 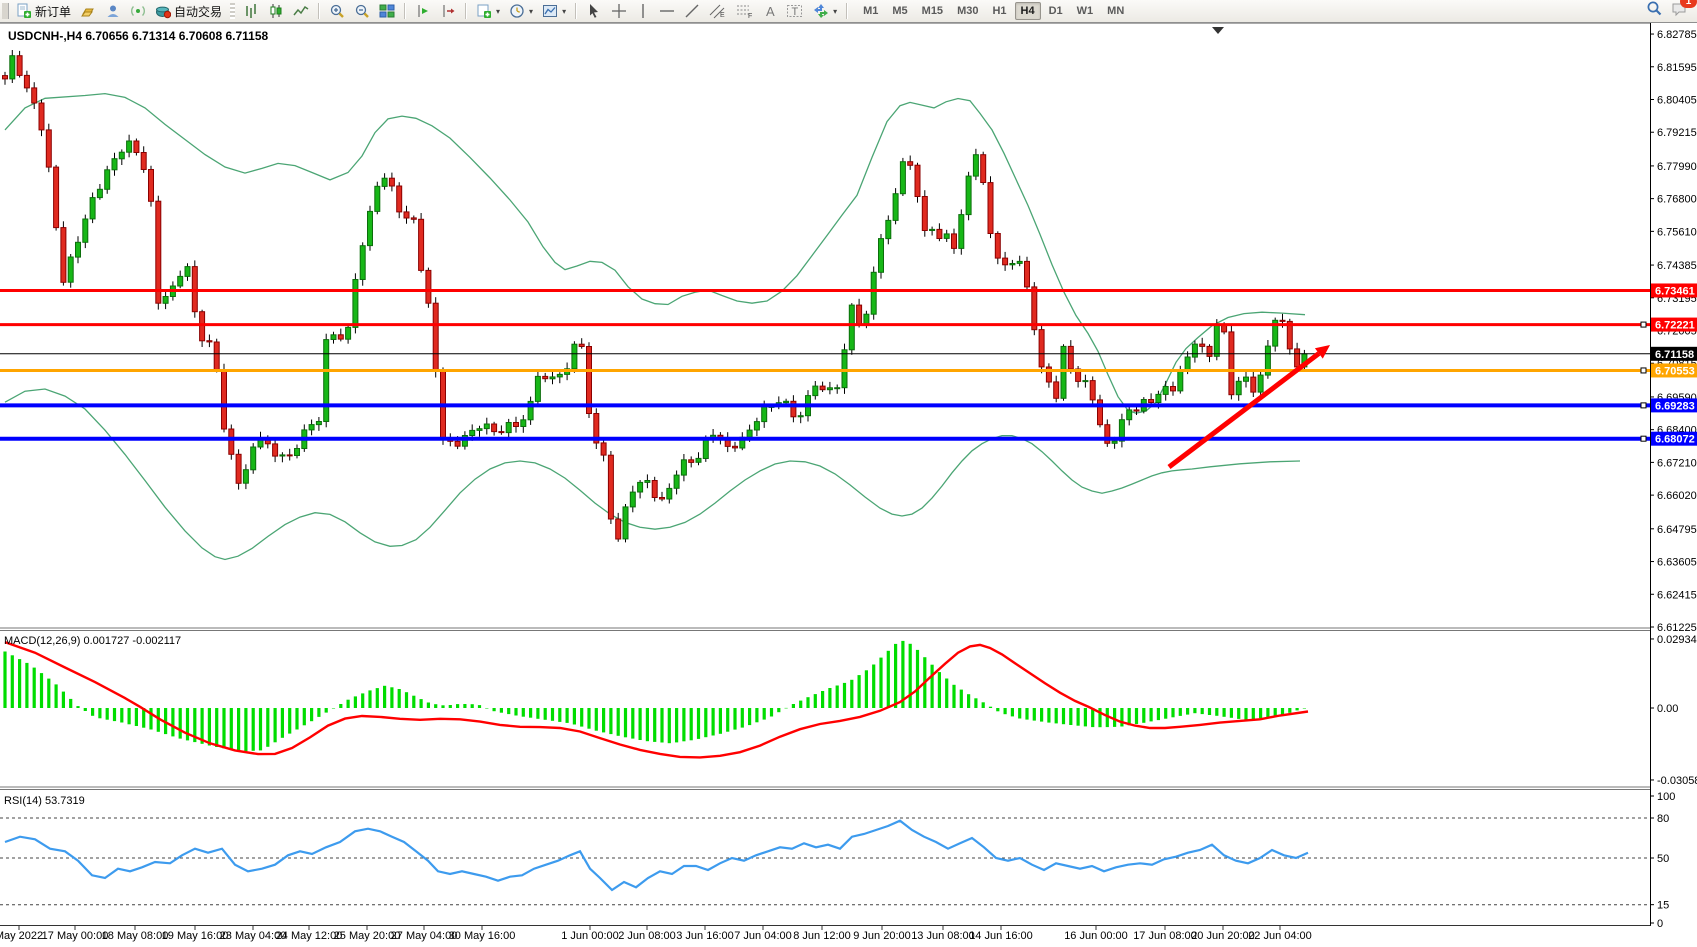 I want to click on price-box-6.72221, so click(x=1674, y=324).